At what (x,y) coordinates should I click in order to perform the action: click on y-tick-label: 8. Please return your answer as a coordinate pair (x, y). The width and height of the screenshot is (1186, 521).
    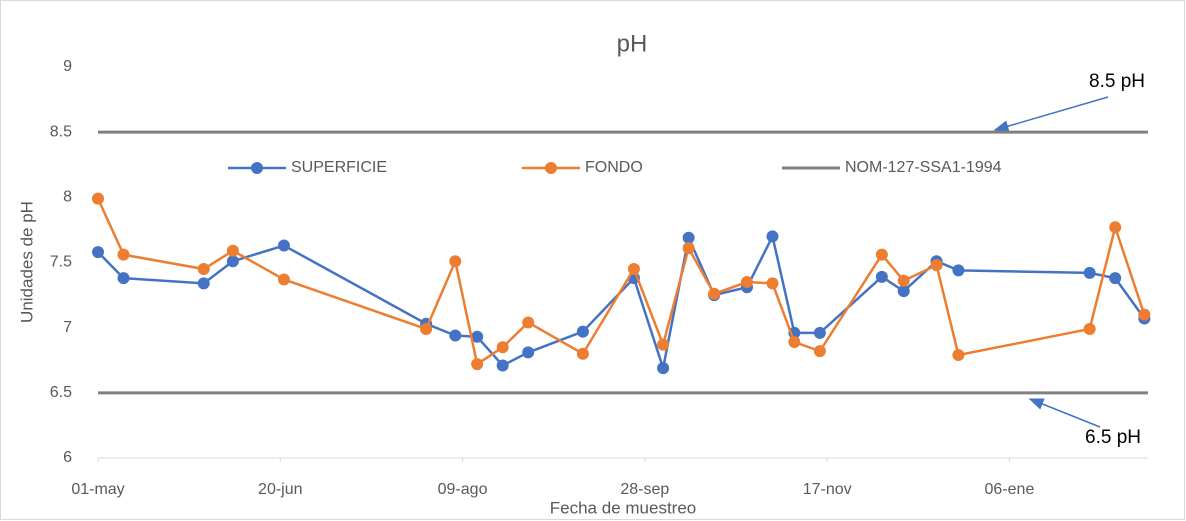
    Looking at the image, I should click on (67, 197).